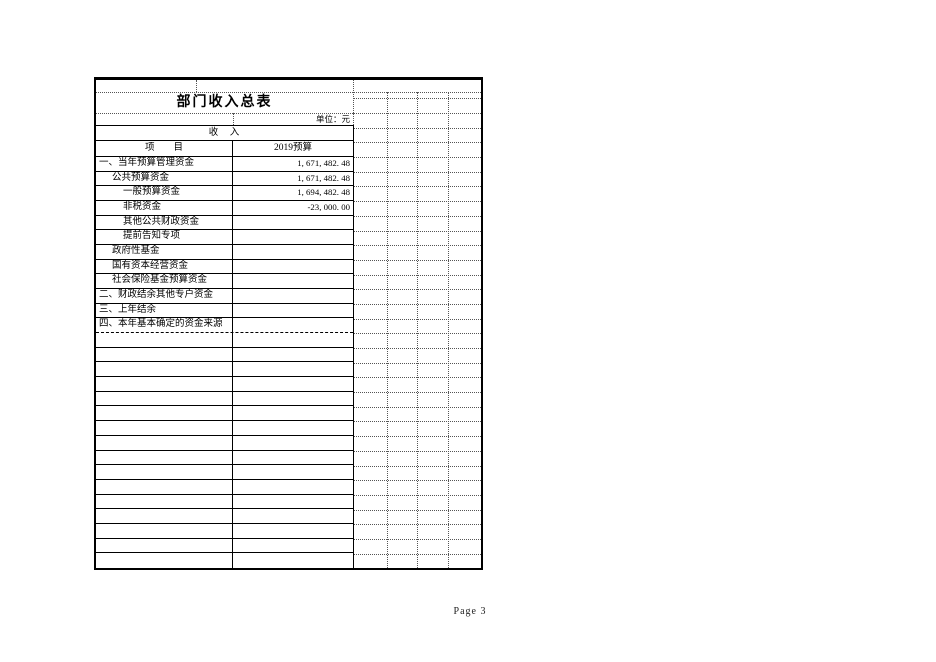 This screenshot has height=662, width=936. I want to click on row-label: 四、本年基本确定的资金来源, so click(164, 325).